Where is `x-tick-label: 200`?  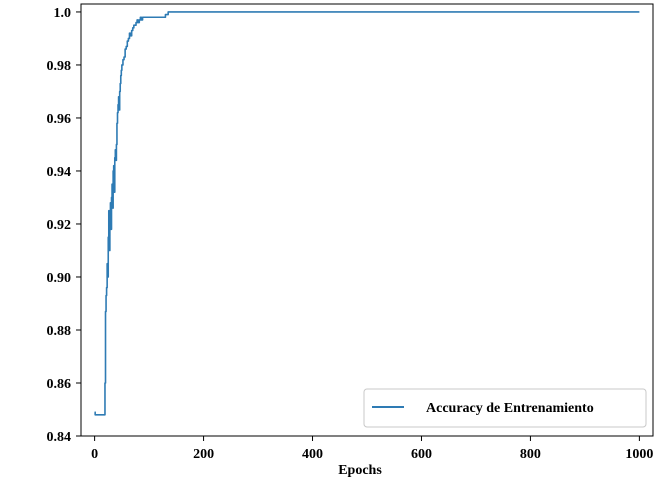 x-tick-label: 200 is located at coordinates (203, 454).